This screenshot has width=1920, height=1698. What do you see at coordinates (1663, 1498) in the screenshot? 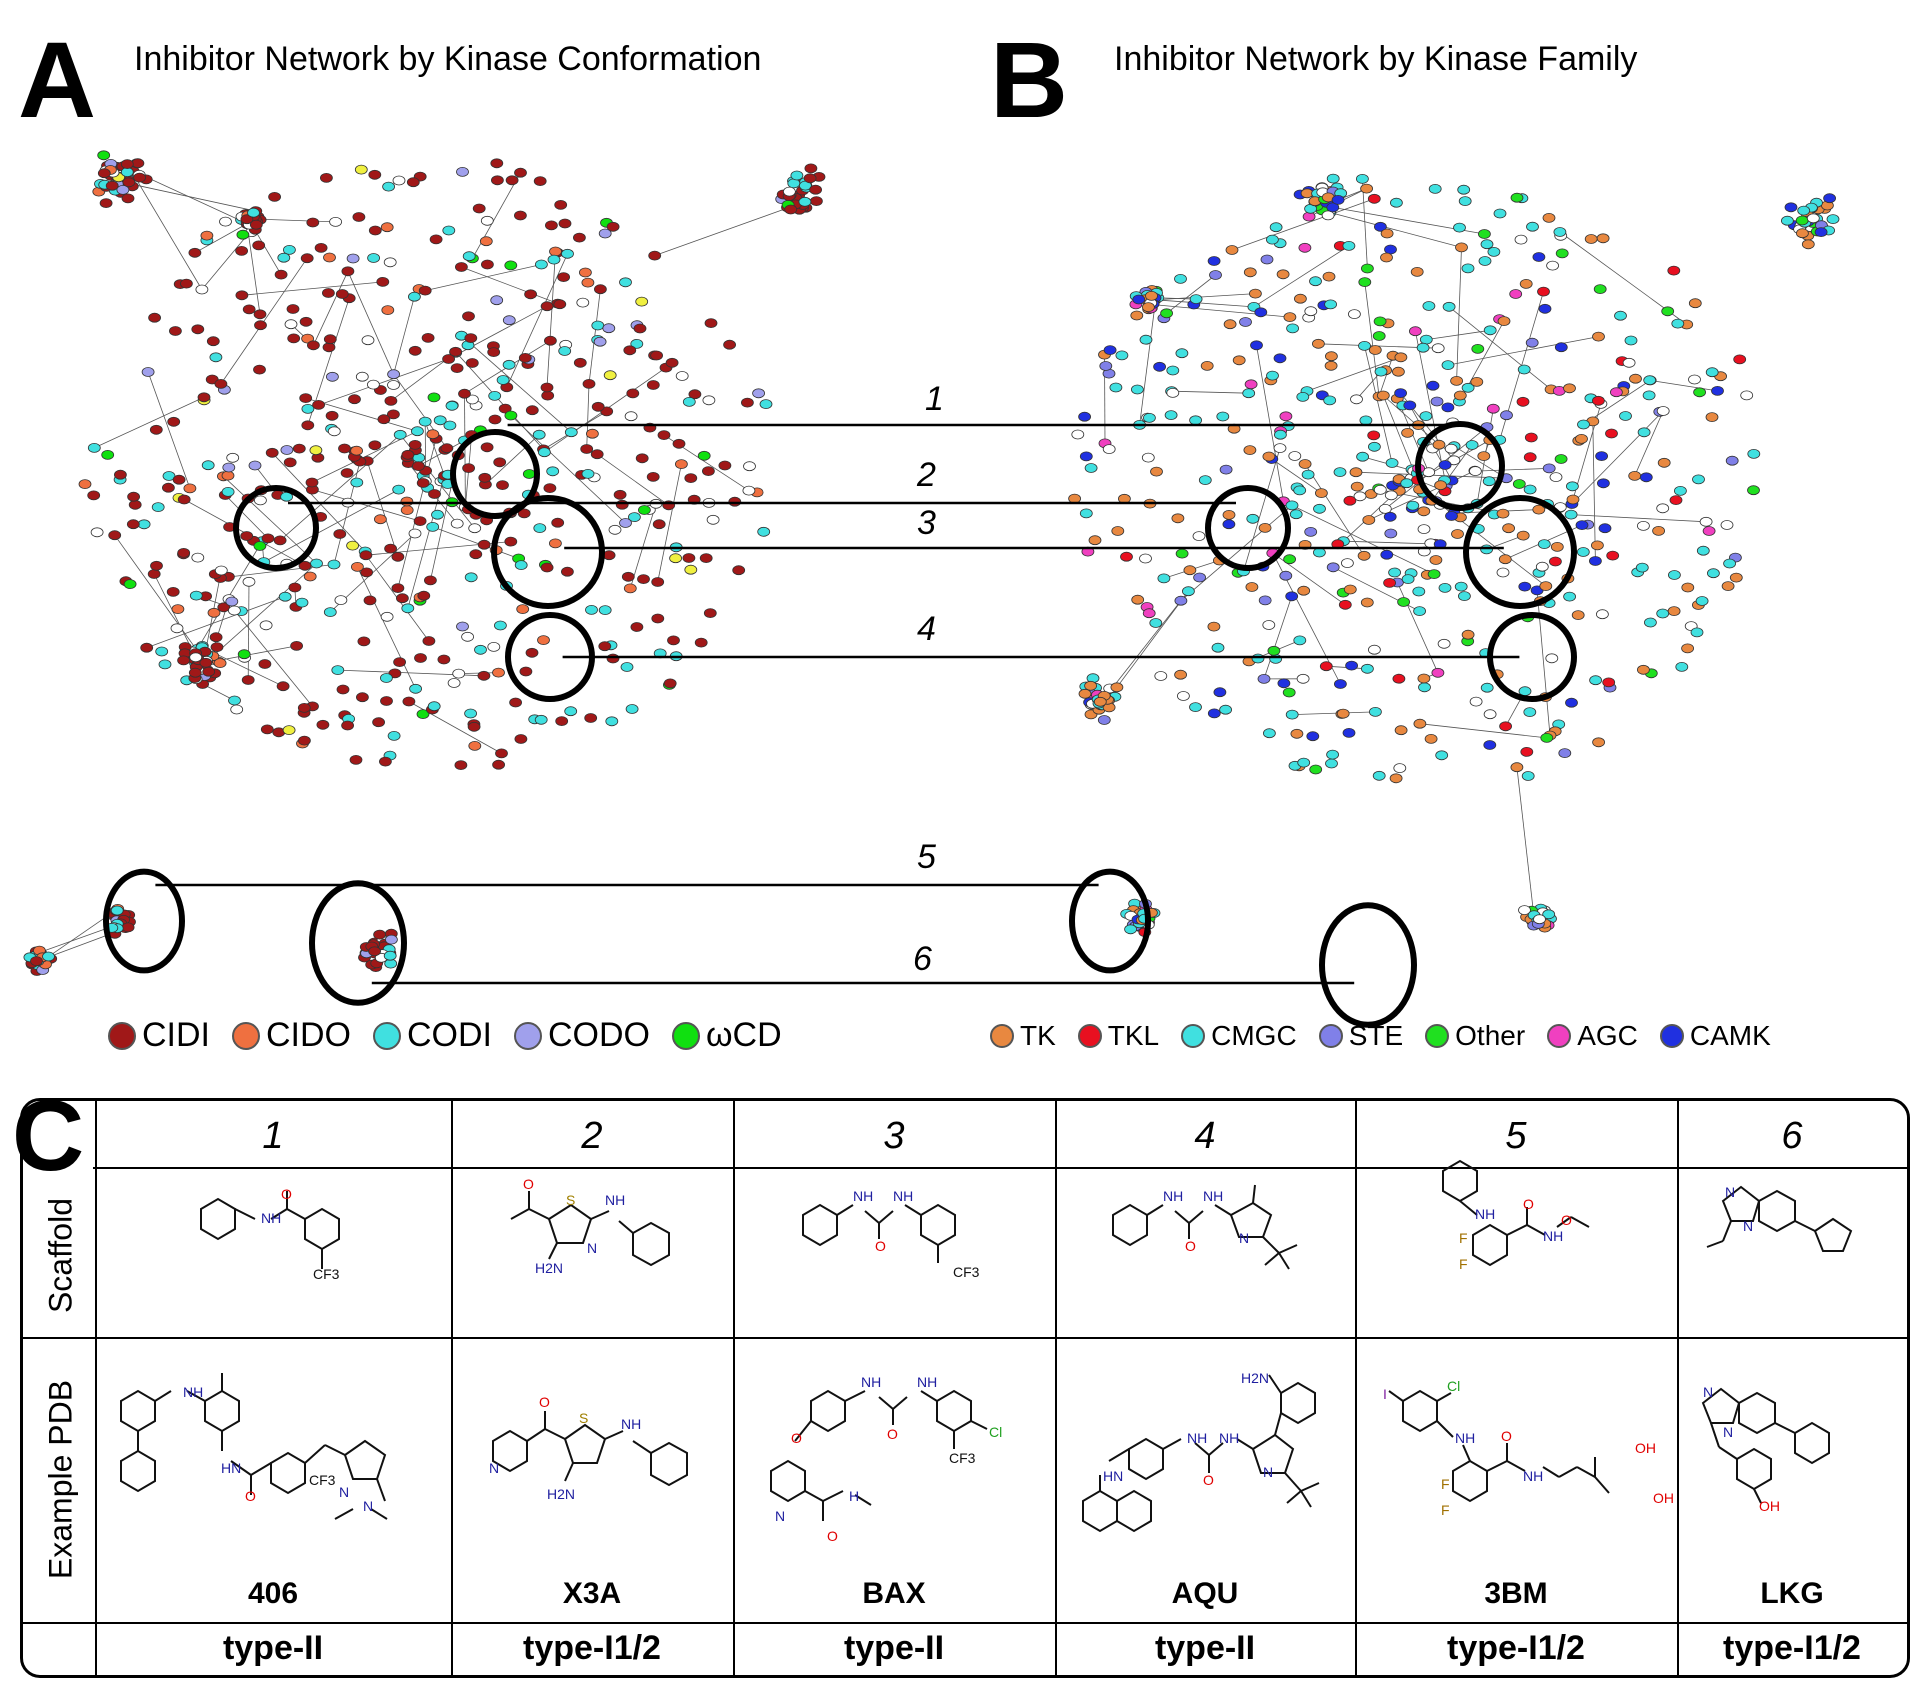
I see `atom-label: OH` at bounding box center [1663, 1498].